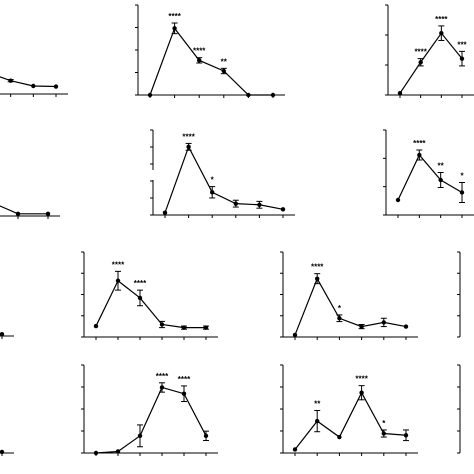 This screenshot has height=474, width=474. Describe the element at coordinates (317, 403) in the screenshot. I see `r4c3-significance-label: **` at that location.